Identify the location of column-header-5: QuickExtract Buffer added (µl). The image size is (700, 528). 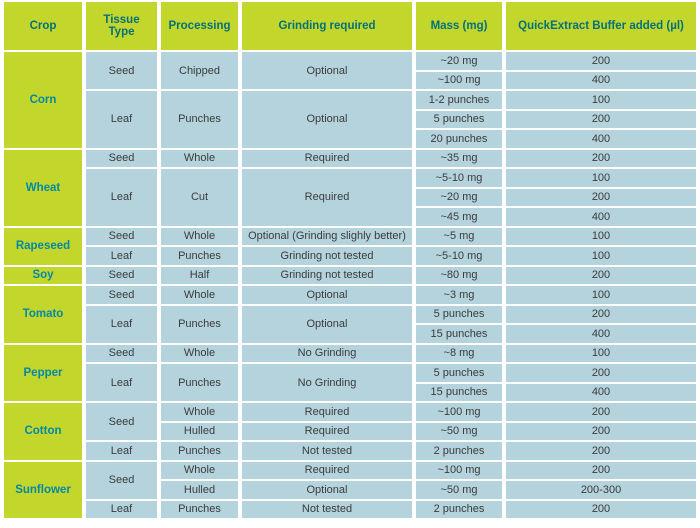
(601, 26).